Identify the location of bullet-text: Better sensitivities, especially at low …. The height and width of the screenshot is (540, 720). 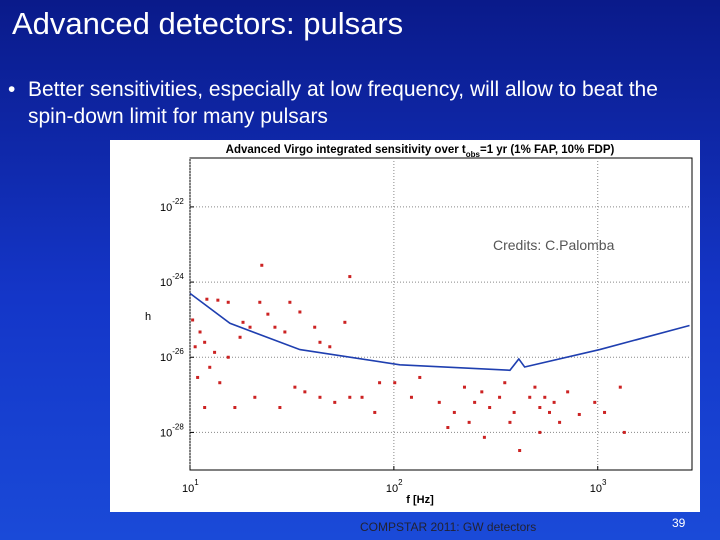
(343, 103).